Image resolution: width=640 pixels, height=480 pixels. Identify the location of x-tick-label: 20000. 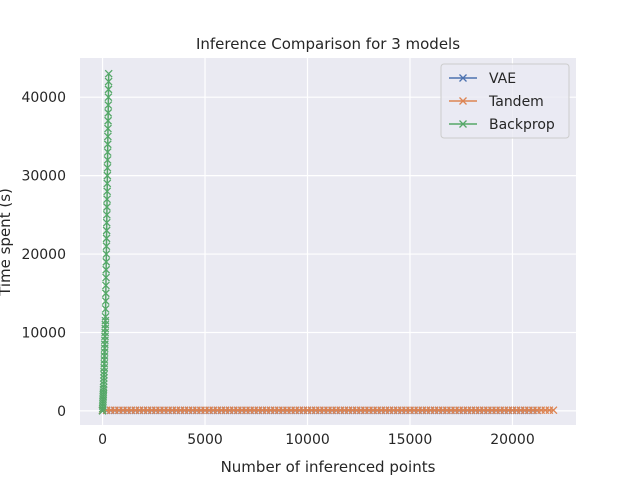
(512, 440).